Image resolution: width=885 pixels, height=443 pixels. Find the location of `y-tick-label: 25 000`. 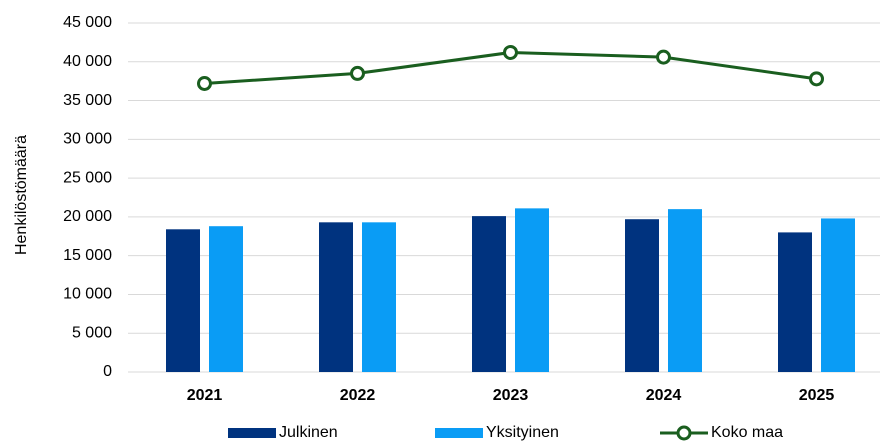

y-tick-label: 25 000 is located at coordinates (87, 177).